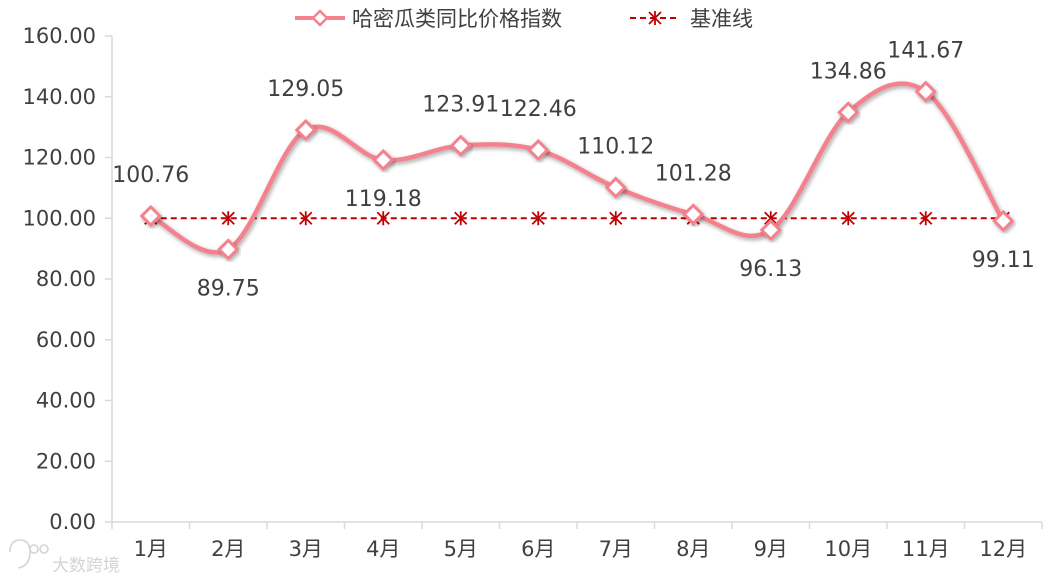 Image resolution: width=1061 pixels, height=582 pixels. Describe the element at coordinates (72, 522) in the screenshot. I see `y-tick-label: 0.00` at that location.